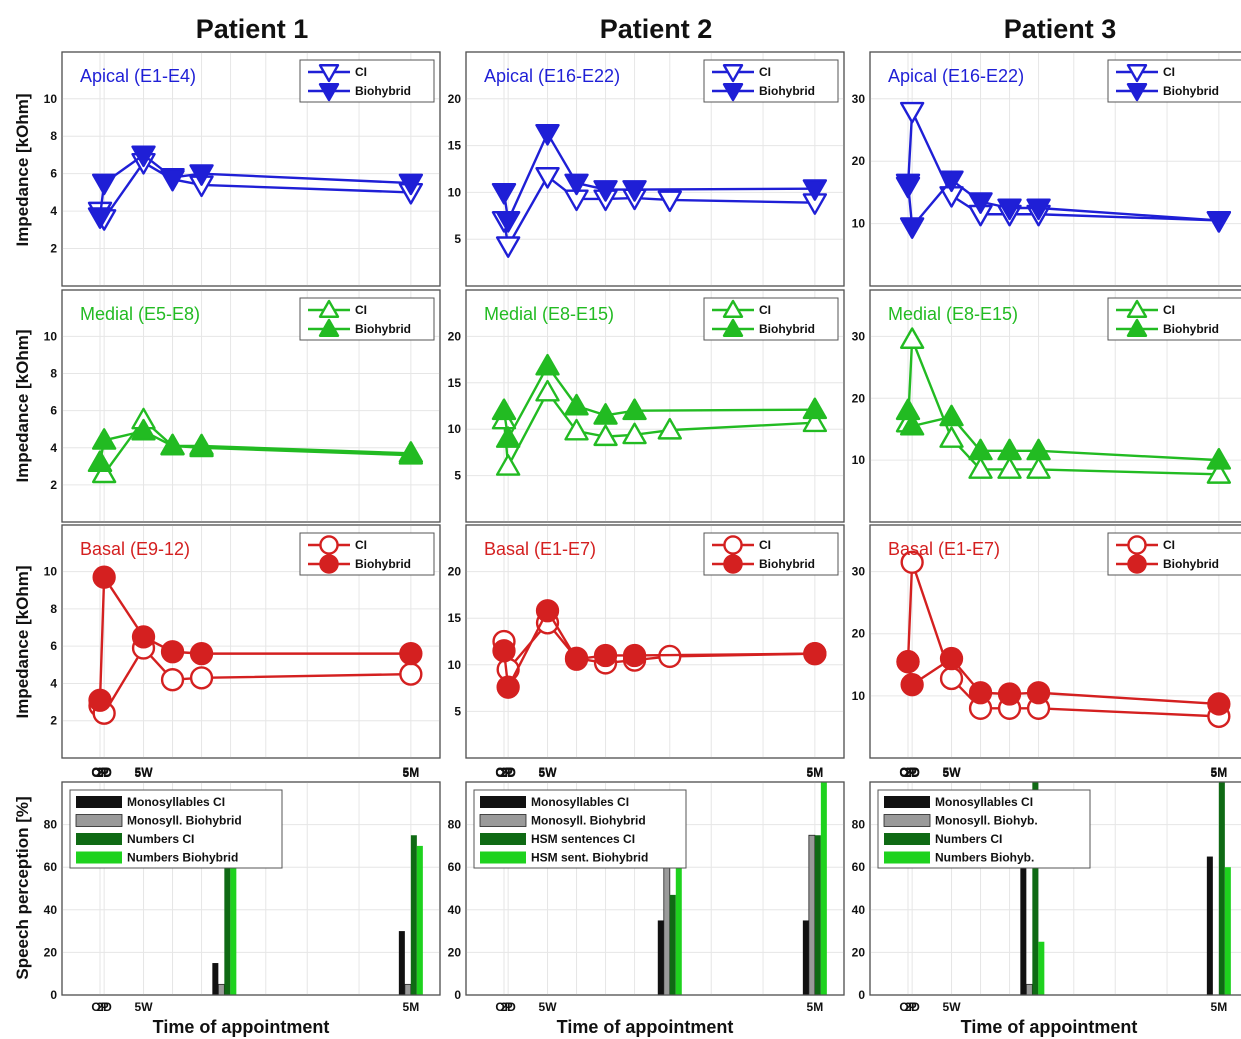  I want to click on legend-label: Monosyllables CI, so click(580, 802).